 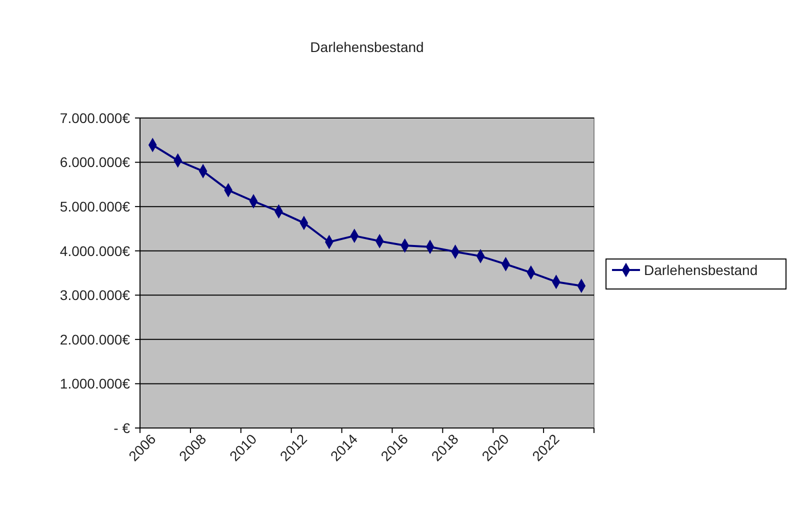 I want to click on y-tick-label: 6.000.000€, so click(x=95, y=162).